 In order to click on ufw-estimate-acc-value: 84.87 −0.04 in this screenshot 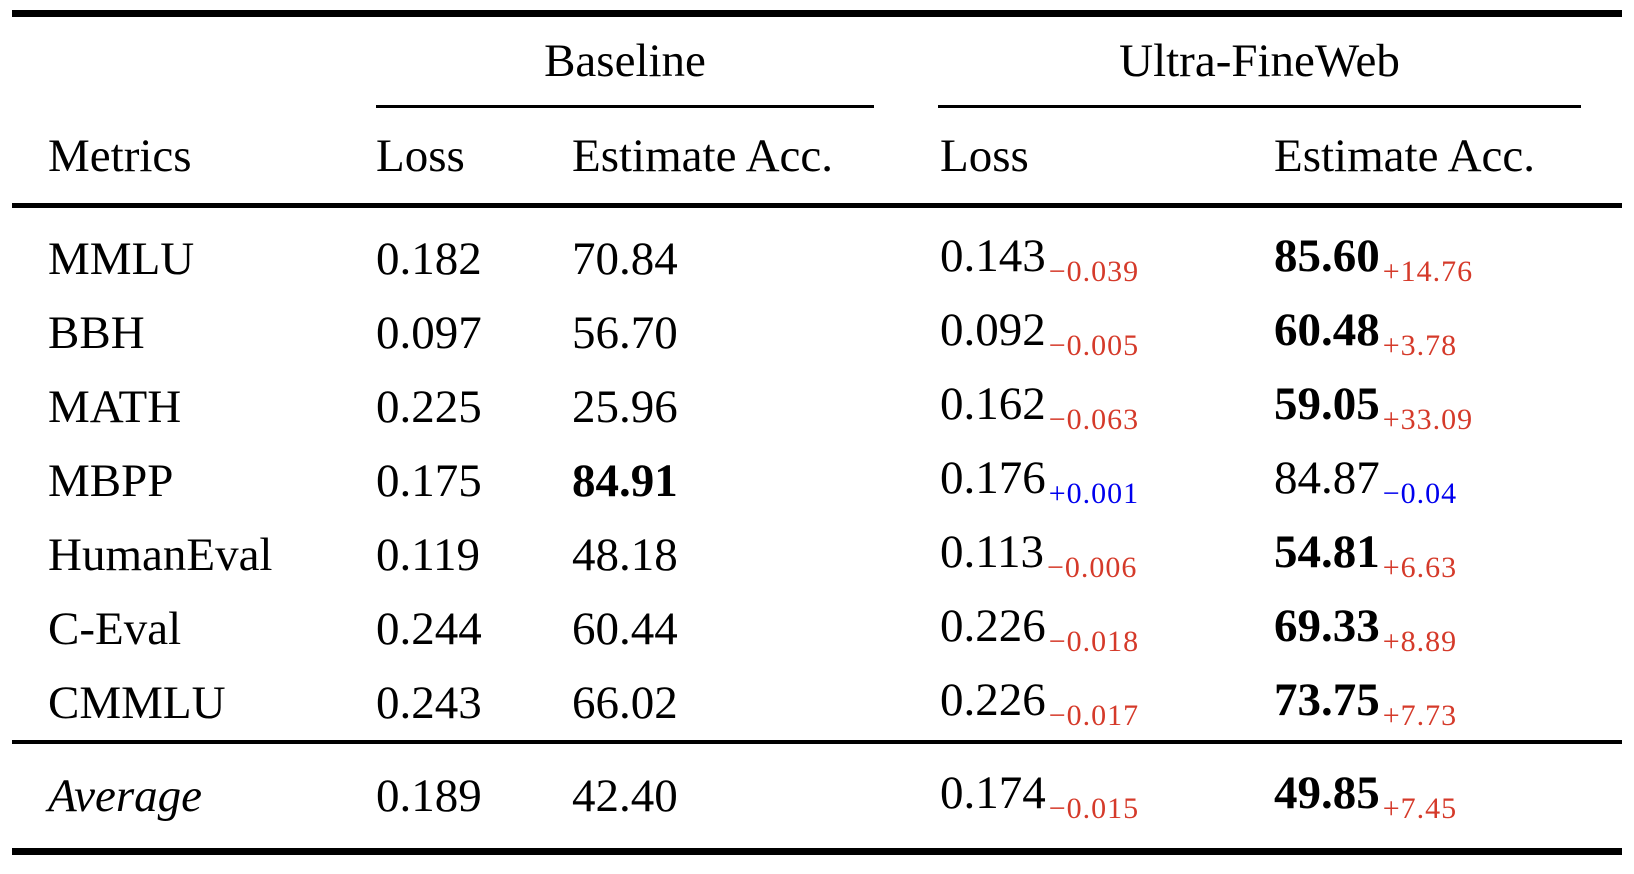, I will do `click(1454, 481)`.